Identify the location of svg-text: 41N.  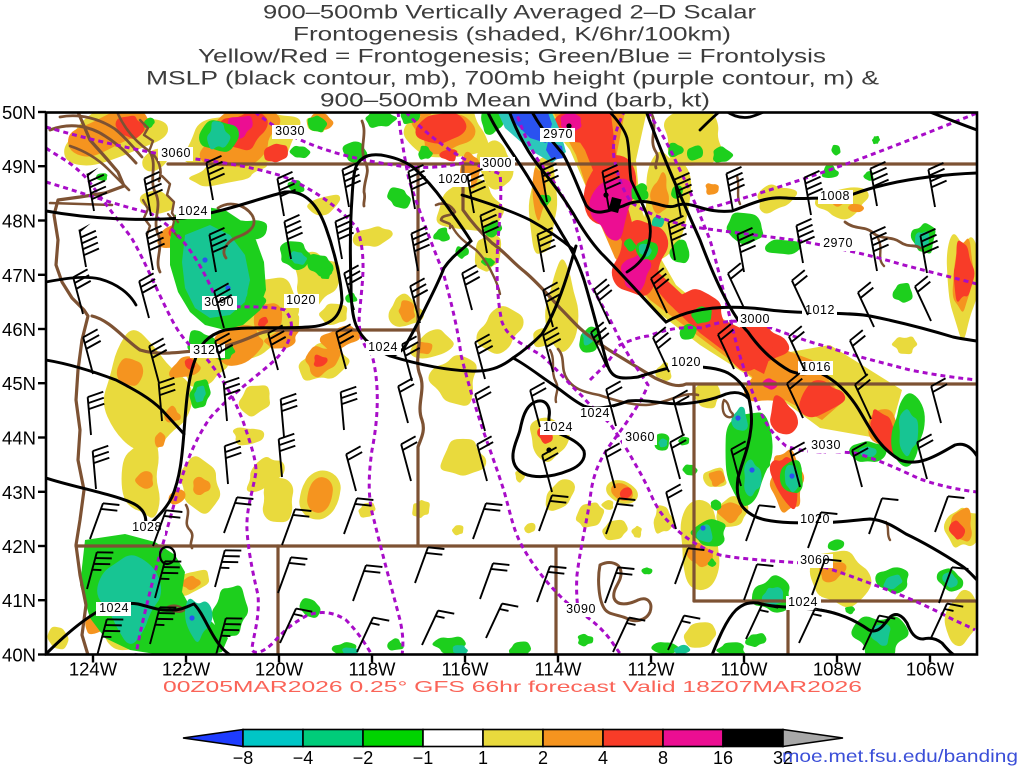
(19, 600).